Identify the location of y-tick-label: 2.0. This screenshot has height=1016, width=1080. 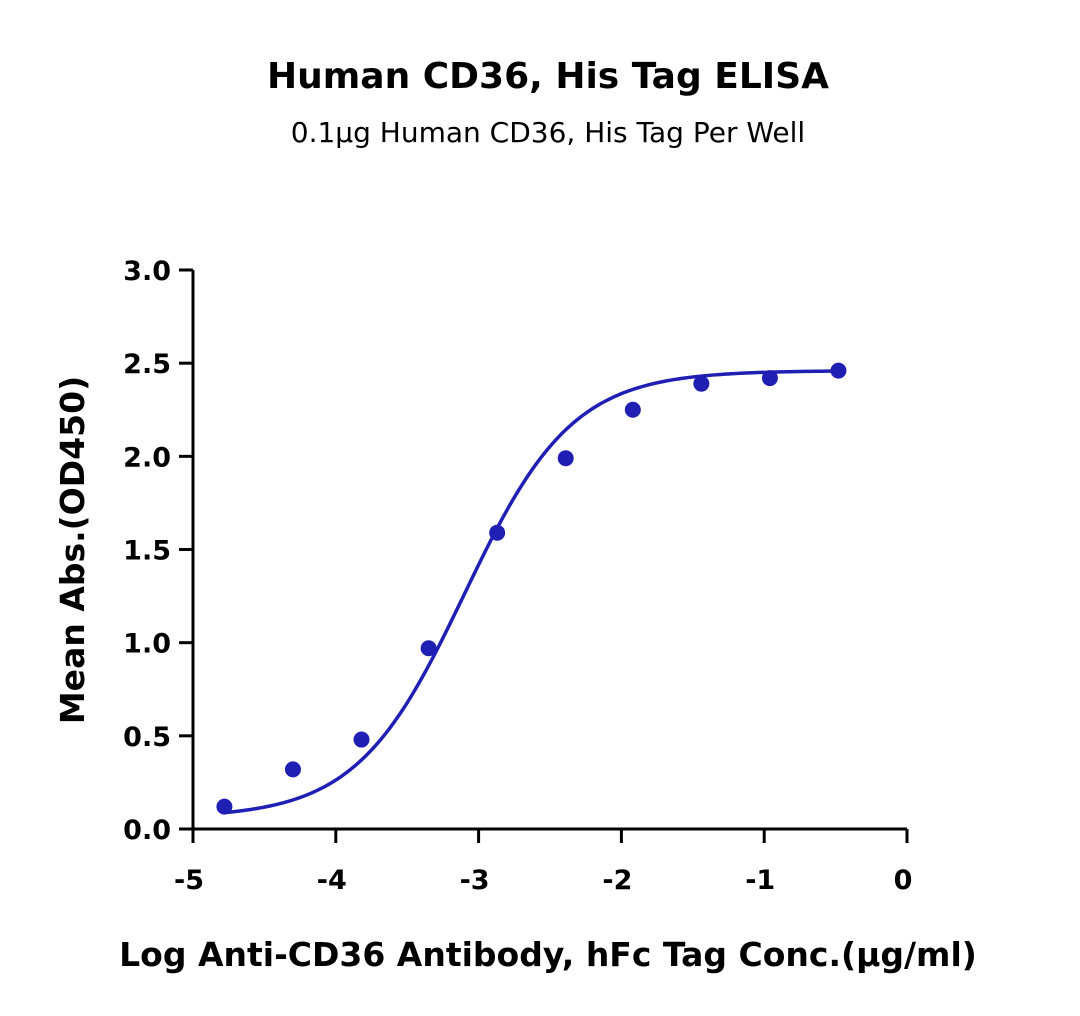
(147, 457).